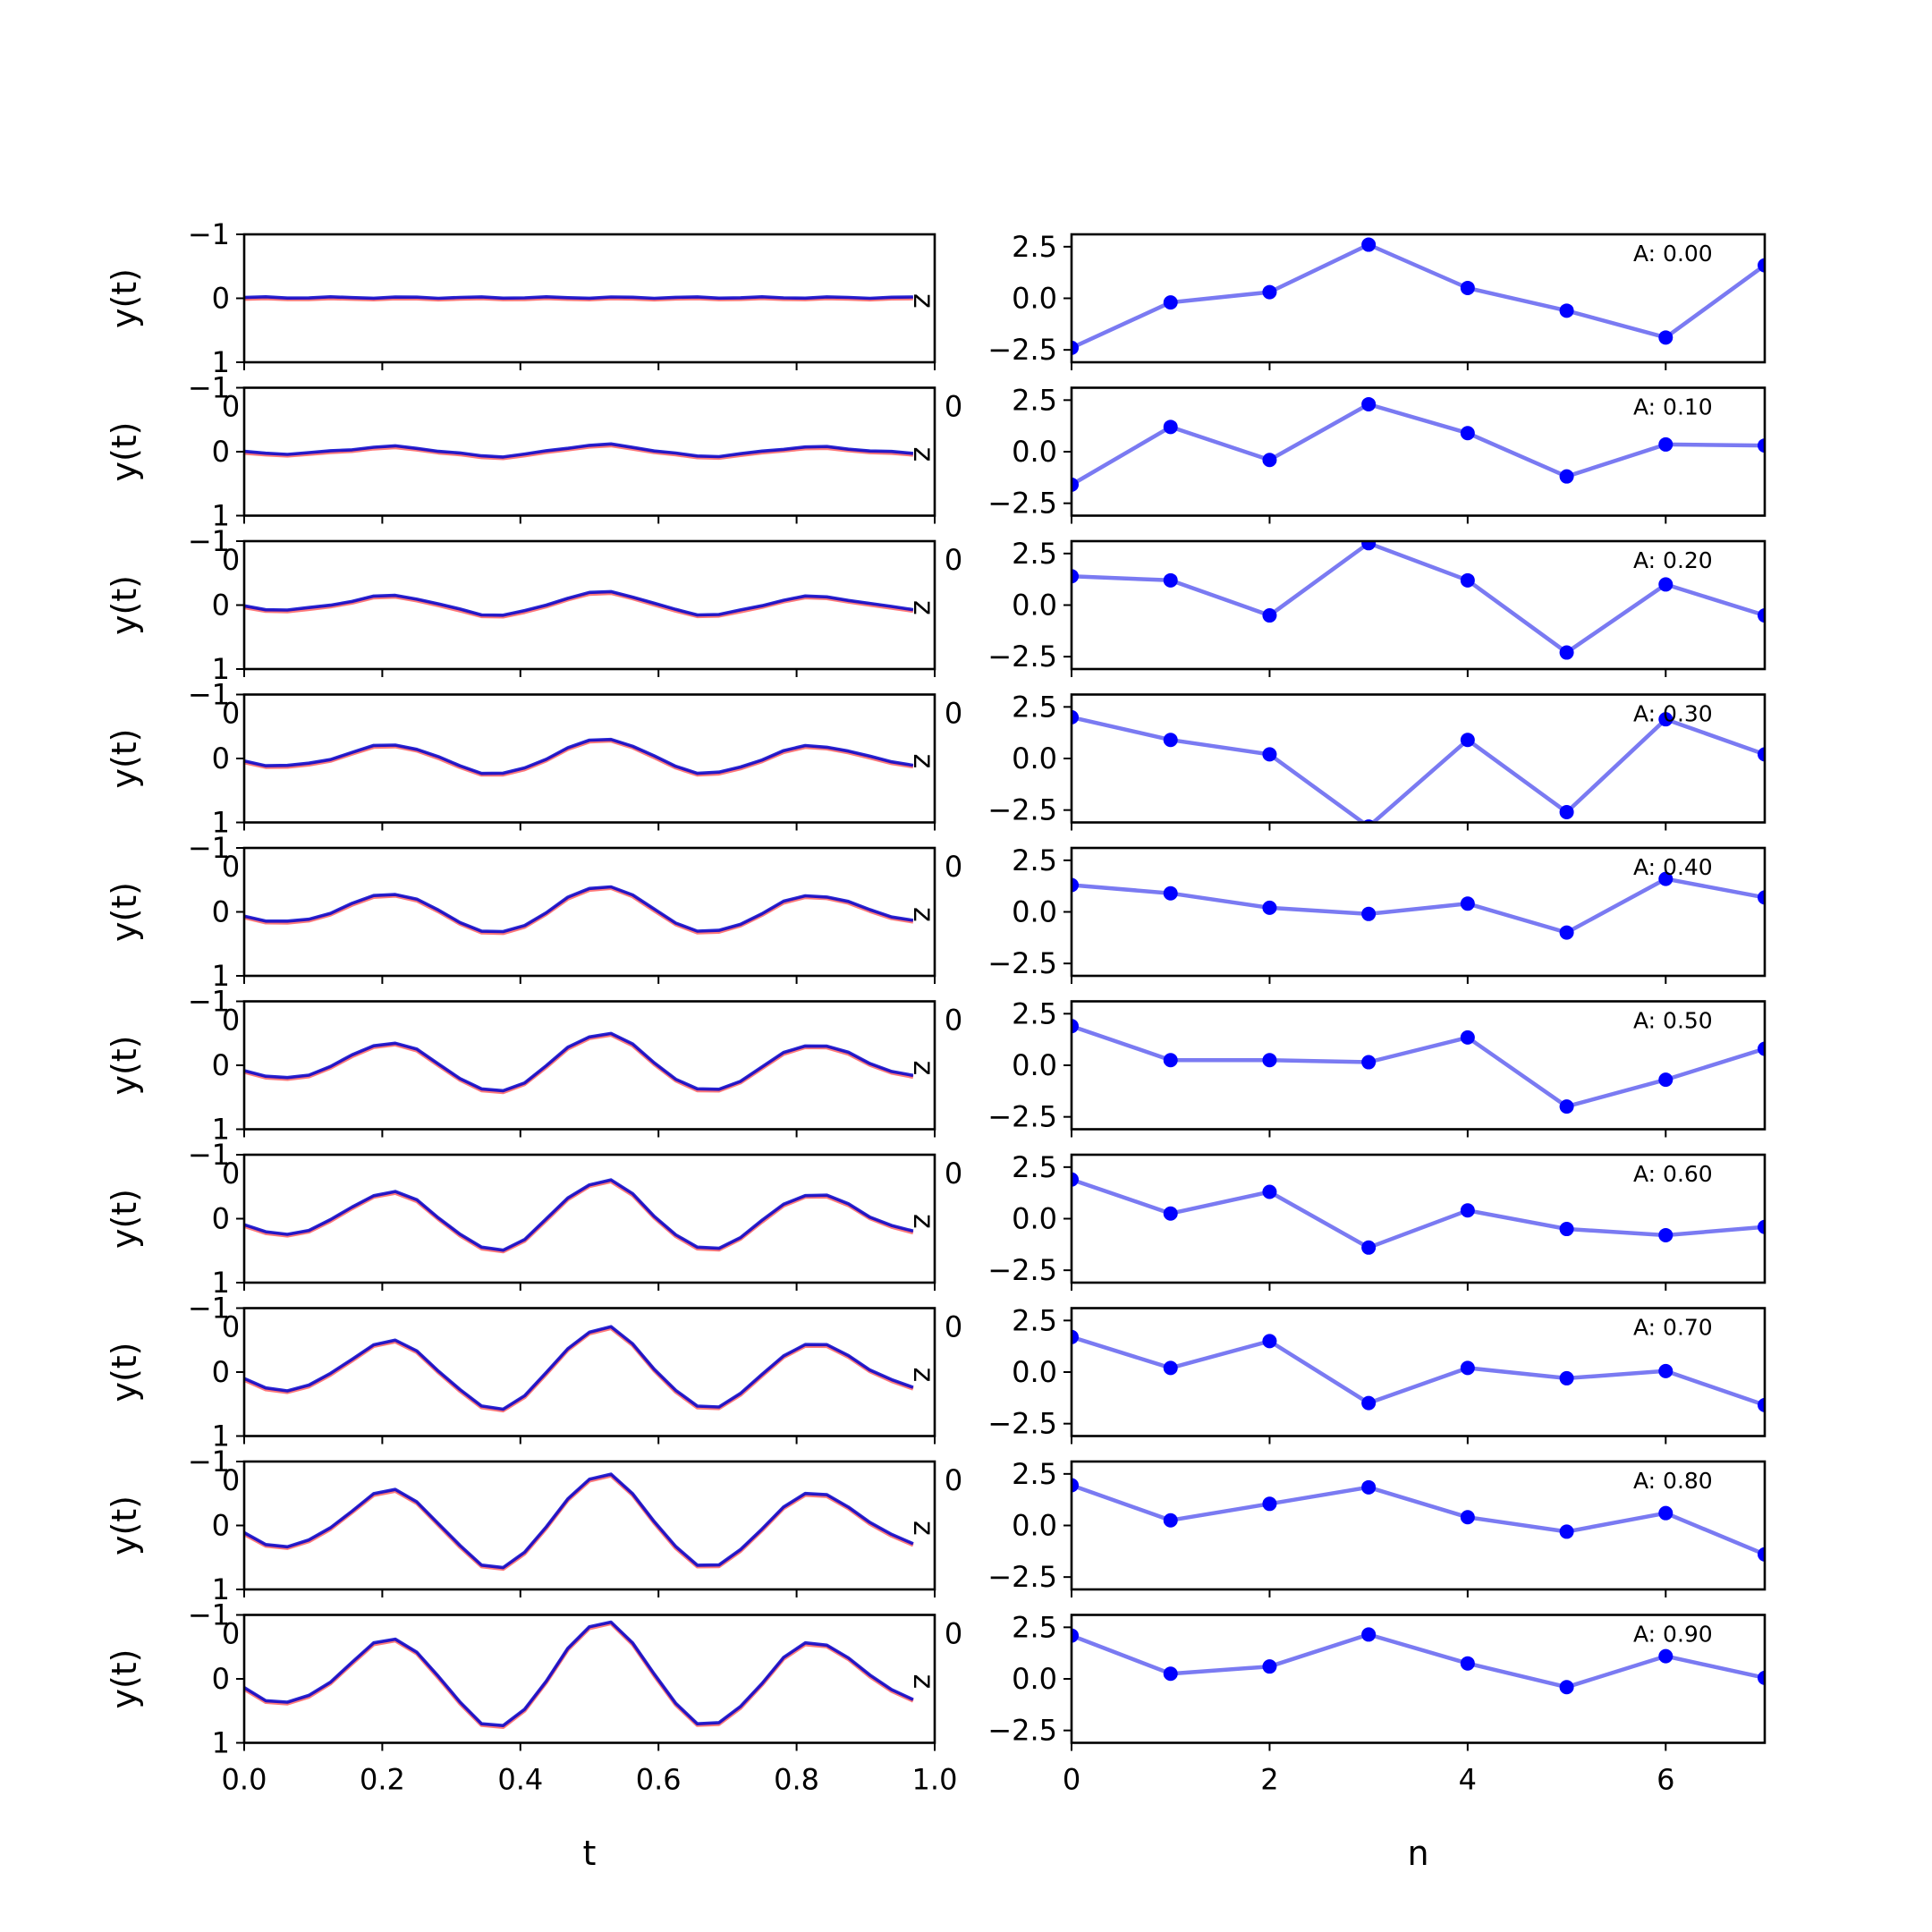 The width and height of the screenshot is (1932, 1932). What do you see at coordinates (1673, 254) in the screenshot?
I see `amplitude-annotation: A: 0.00` at bounding box center [1673, 254].